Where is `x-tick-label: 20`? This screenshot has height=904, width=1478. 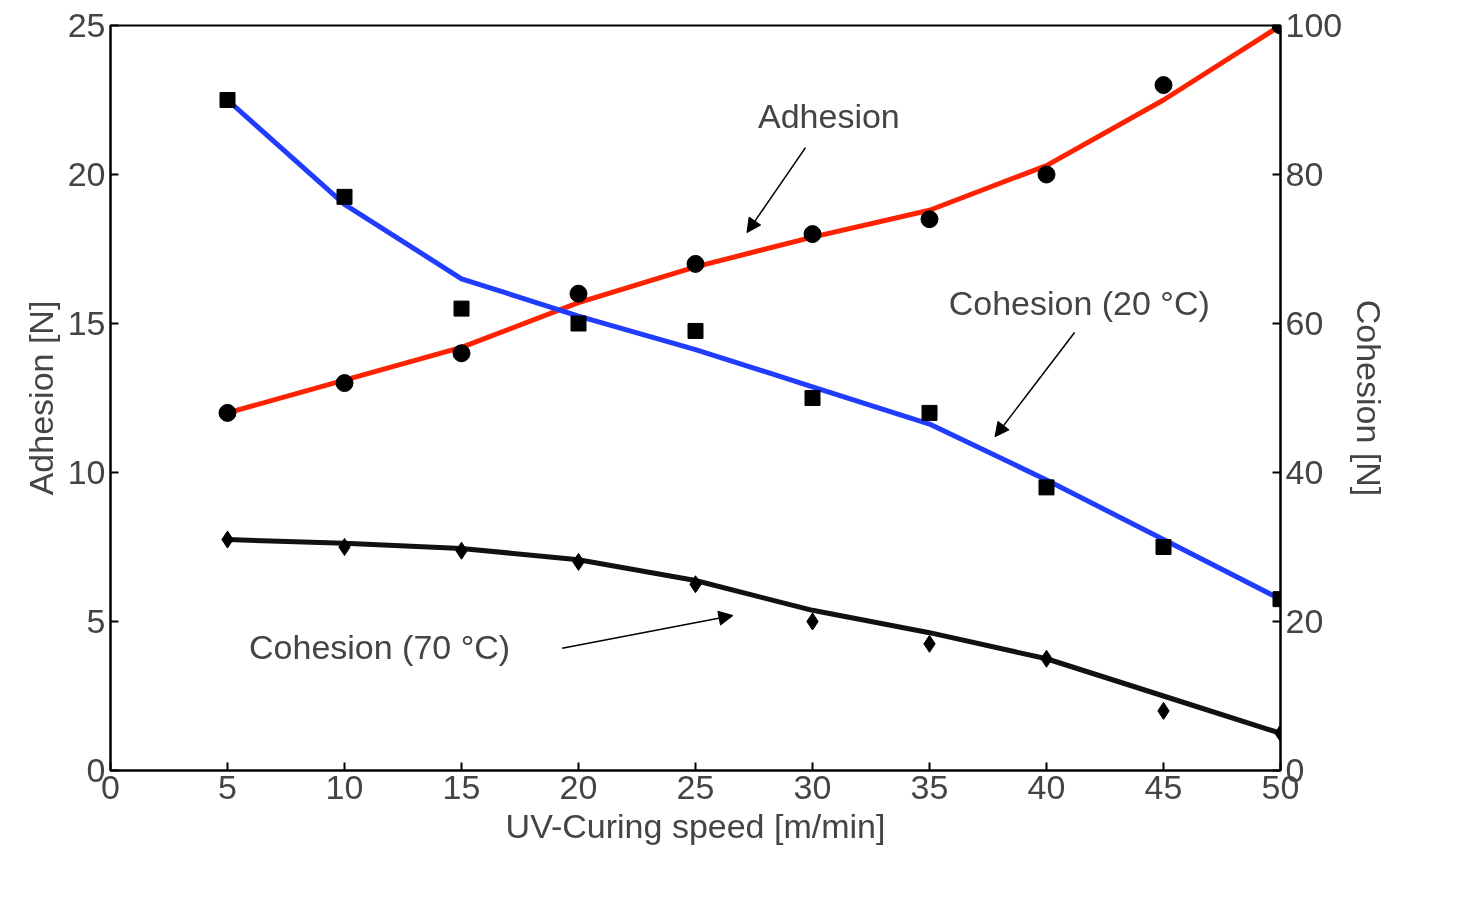
x-tick-label: 20 is located at coordinates (578, 786).